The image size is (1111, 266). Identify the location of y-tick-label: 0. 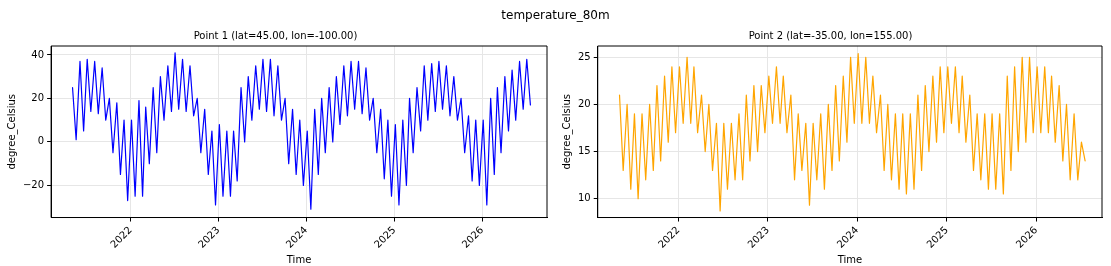
(41, 141).